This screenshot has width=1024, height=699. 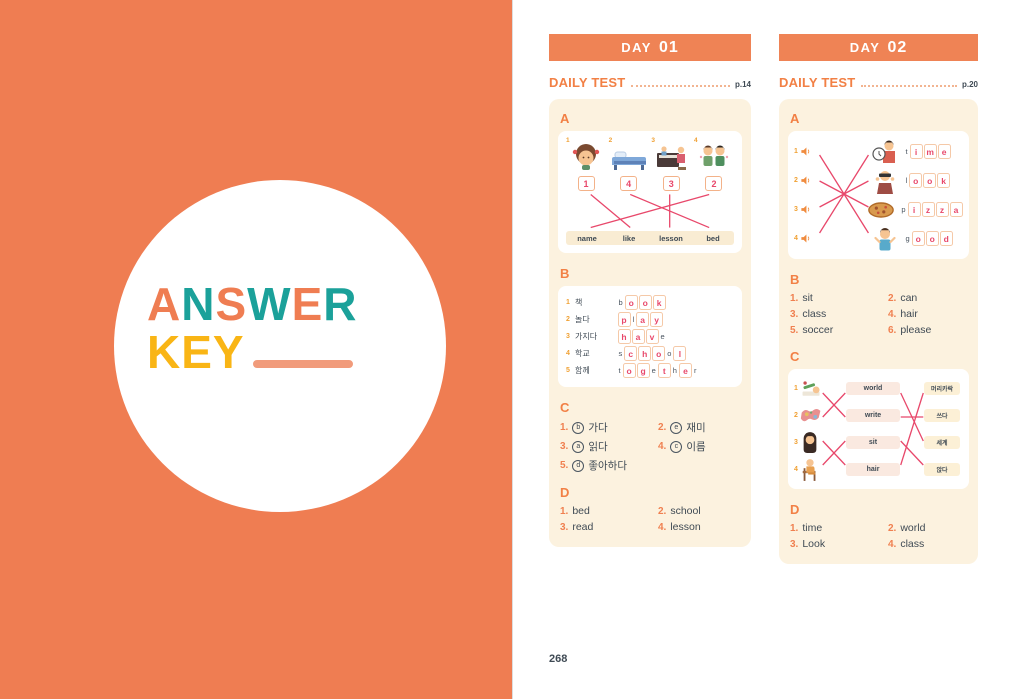 What do you see at coordinates (564, 465) in the screenshot?
I see `answer-number: 5.` at bounding box center [564, 465].